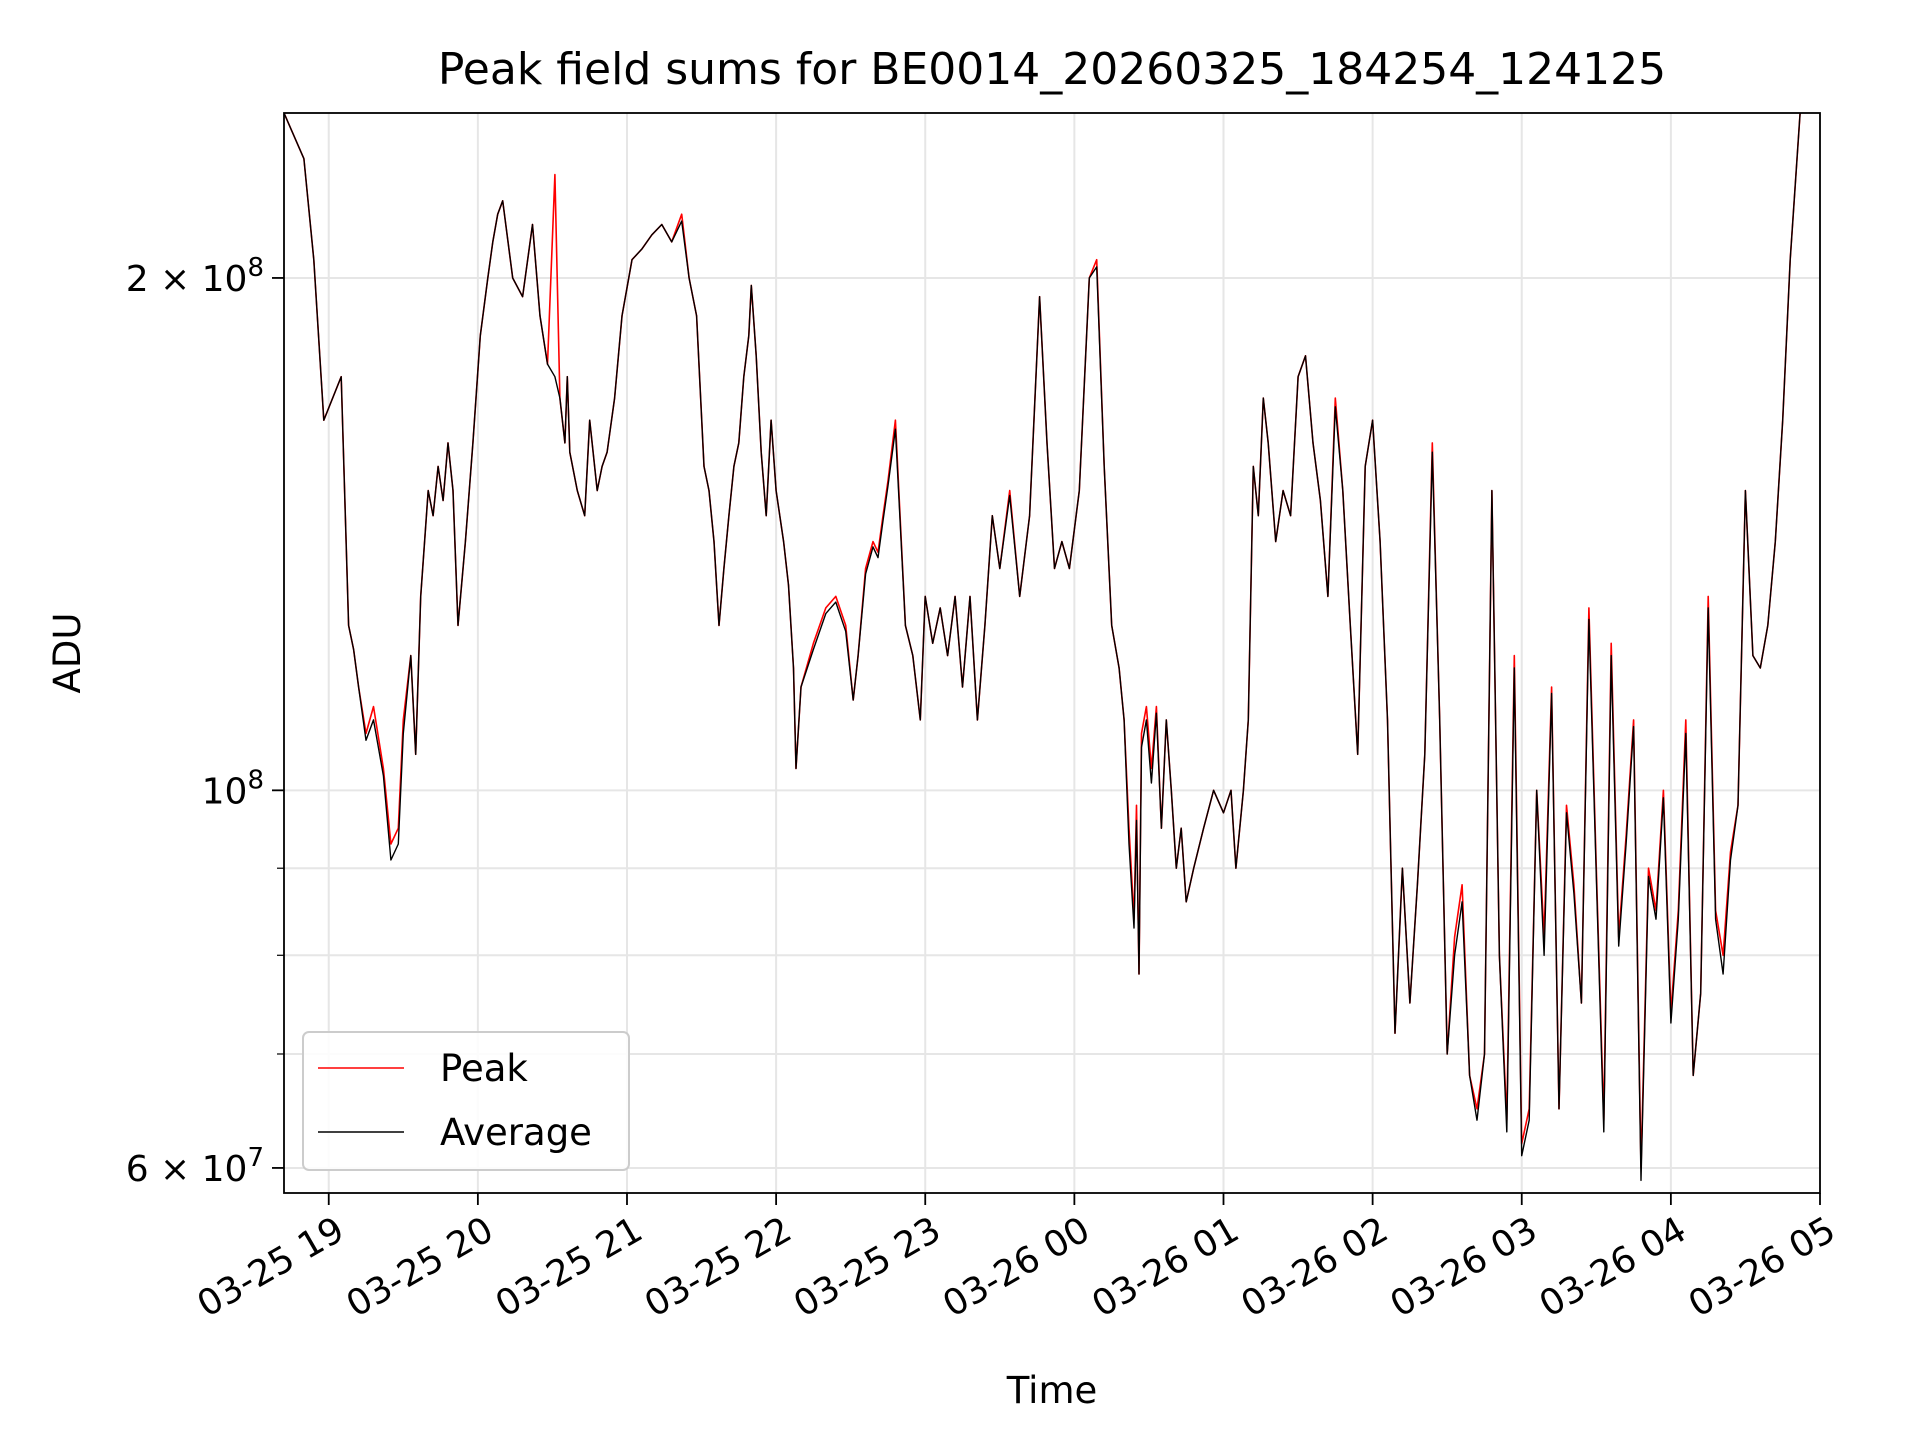 This screenshot has width=1920, height=1445. What do you see at coordinates (516, 1132) in the screenshot?
I see `legend-label-average: Average` at bounding box center [516, 1132].